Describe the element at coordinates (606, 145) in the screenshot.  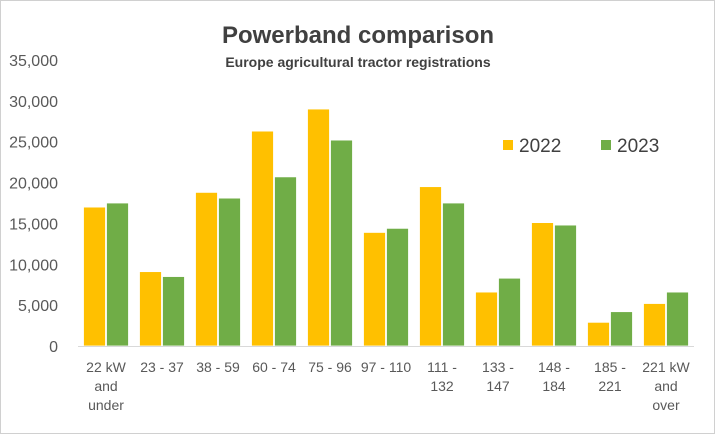
I see `legend-swatch-2023` at that location.